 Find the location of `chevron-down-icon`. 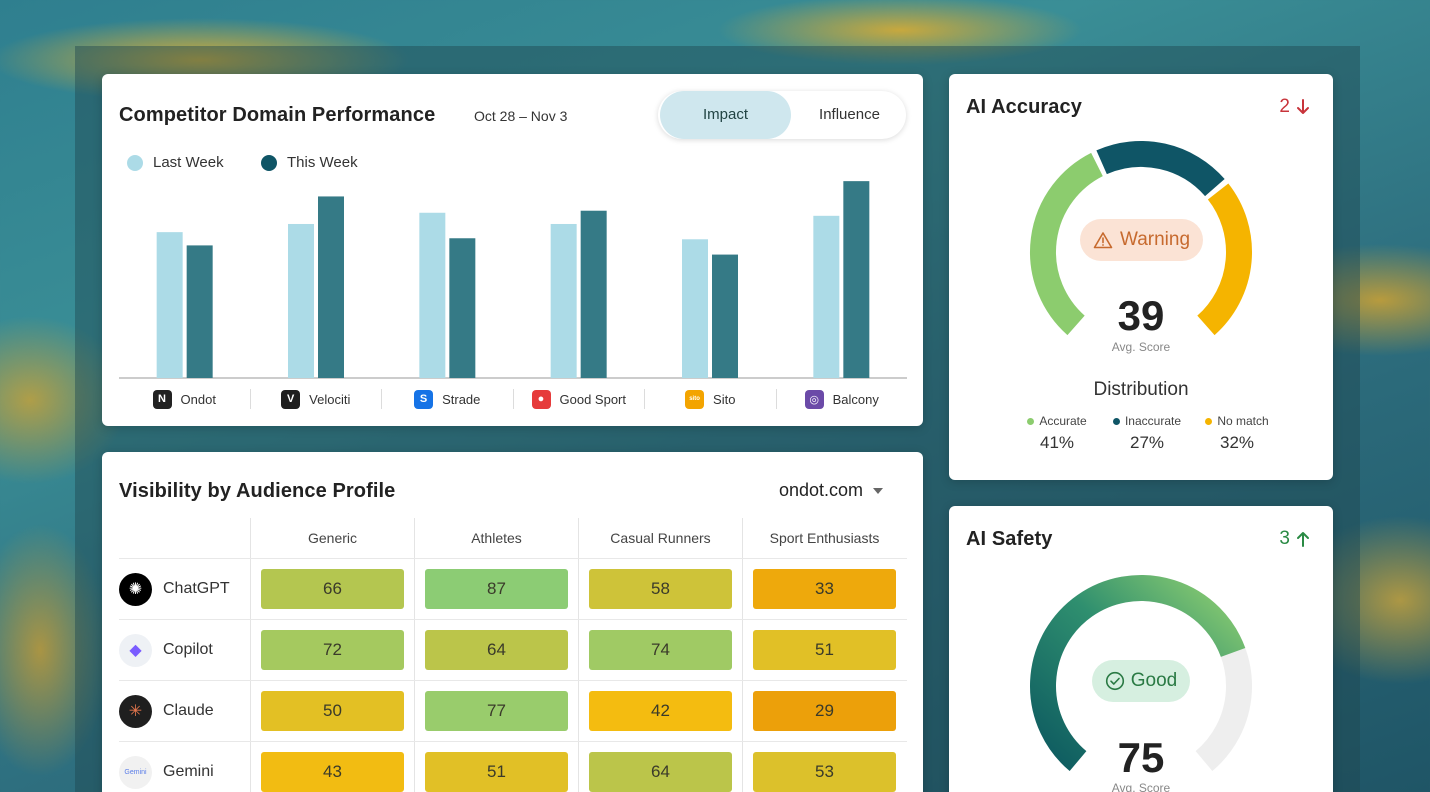

chevron-down-icon is located at coordinates (878, 490).